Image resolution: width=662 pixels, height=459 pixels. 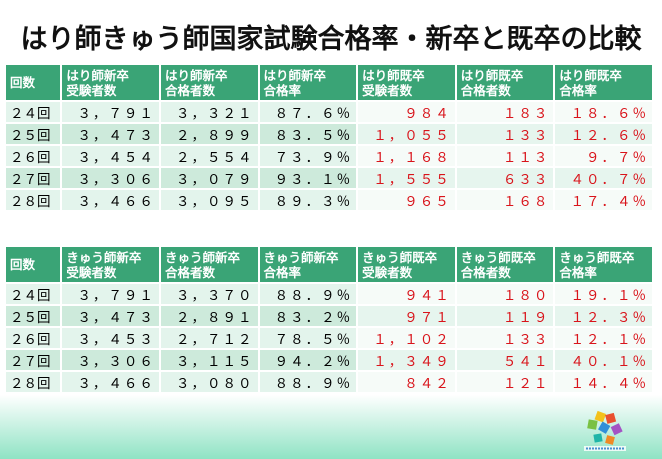 What do you see at coordinates (406, 200) in the screenshot?
I see `cell-old-examinees: ９６５` at bounding box center [406, 200].